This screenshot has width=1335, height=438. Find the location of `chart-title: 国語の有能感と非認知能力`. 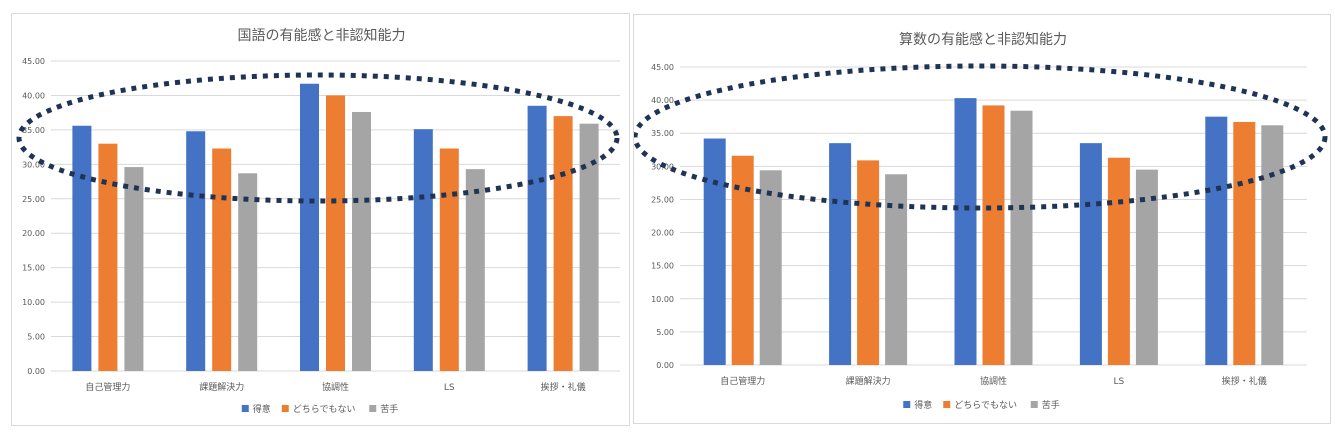

chart-title: 国語の有能感と非認知能力 is located at coordinates (322, 35).